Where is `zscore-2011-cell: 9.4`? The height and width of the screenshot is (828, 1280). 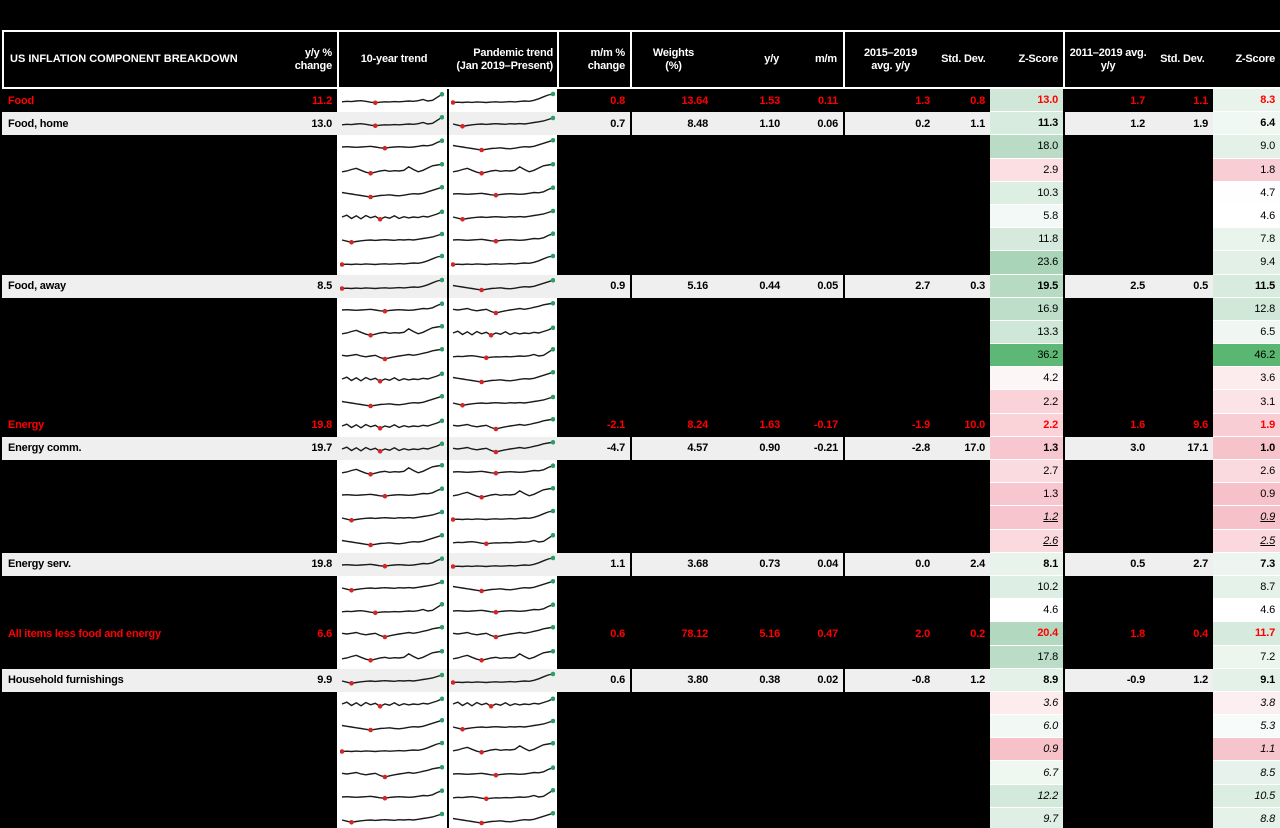
zscore-2011-cell: 9.4 is located at coordinates (1246, 263).